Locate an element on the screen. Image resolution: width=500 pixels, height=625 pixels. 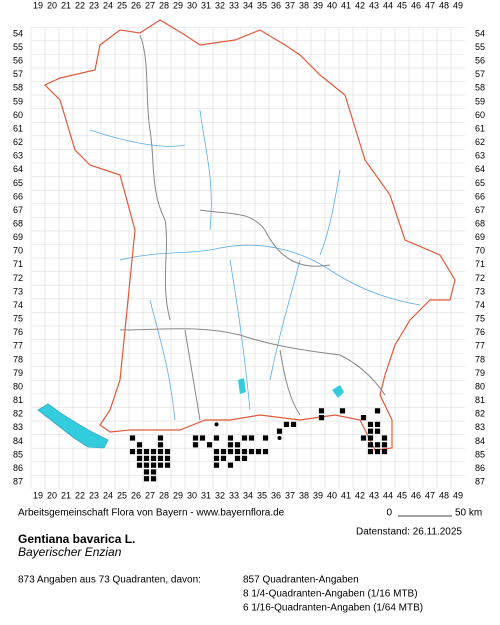
row-label: 55 is located at coordinates (480, 47).